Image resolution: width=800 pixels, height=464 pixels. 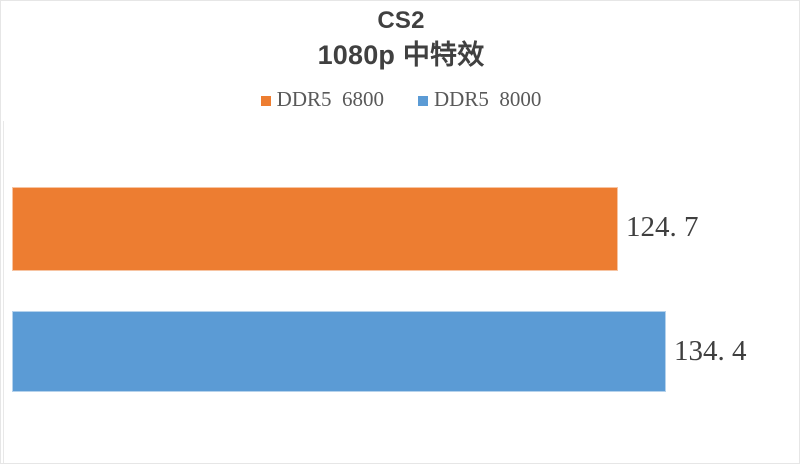 I want to click on legend-entry-label: DDR5 8000, so click(x=488, y=99).